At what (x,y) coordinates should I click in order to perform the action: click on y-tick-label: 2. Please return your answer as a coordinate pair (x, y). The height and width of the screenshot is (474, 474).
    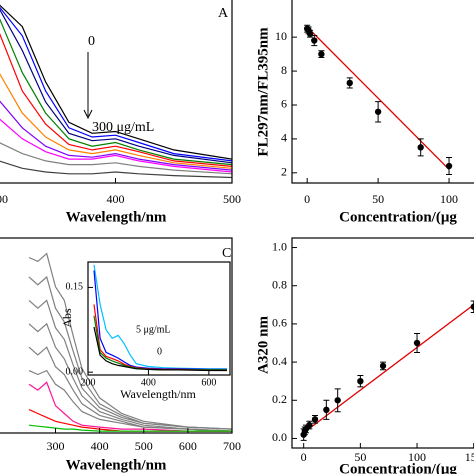
    Looking at the image, I should click on (284, 172).